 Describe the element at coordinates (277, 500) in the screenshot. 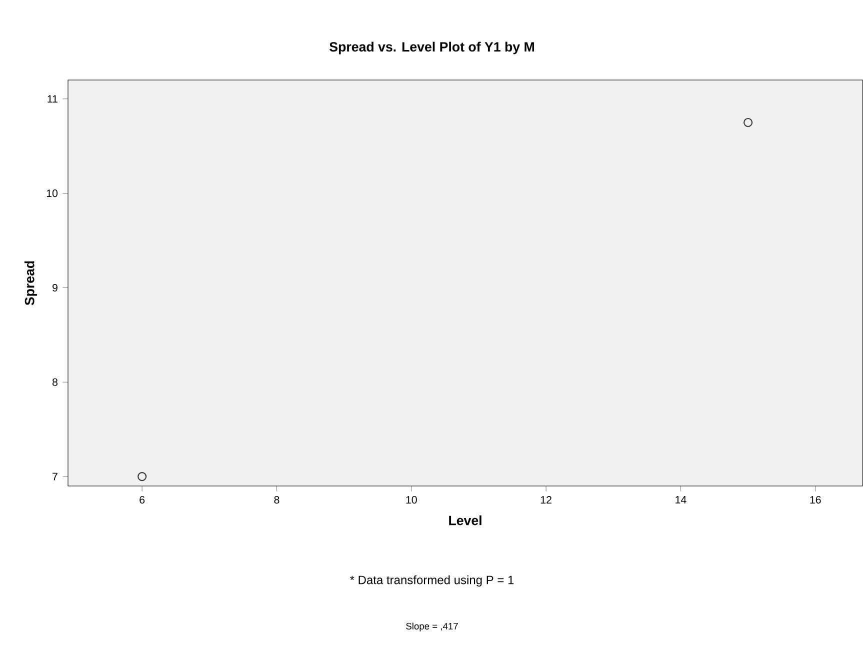

I see `x-tick-label: 8` at that location.